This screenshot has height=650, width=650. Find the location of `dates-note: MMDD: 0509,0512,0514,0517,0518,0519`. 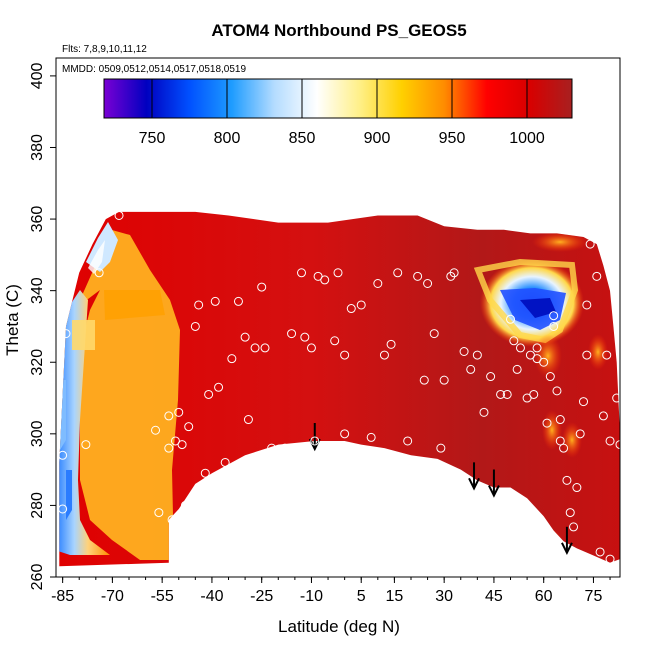

dates-note: MMDD: 0509,0512,0514,0517,0518,0519 is located at coordinates (154, 69).